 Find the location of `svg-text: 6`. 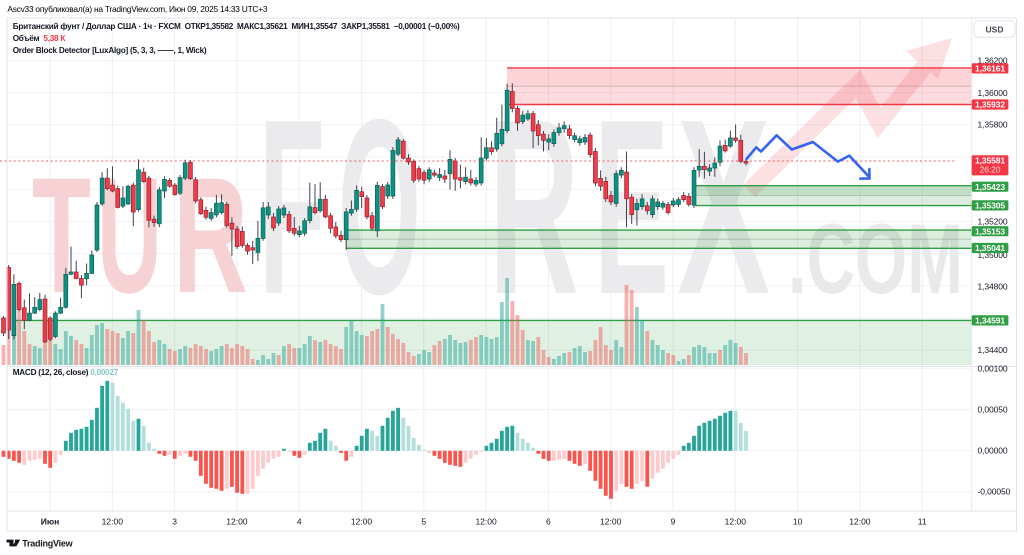

svg-text: 6 is located at coordinates (548, 522).